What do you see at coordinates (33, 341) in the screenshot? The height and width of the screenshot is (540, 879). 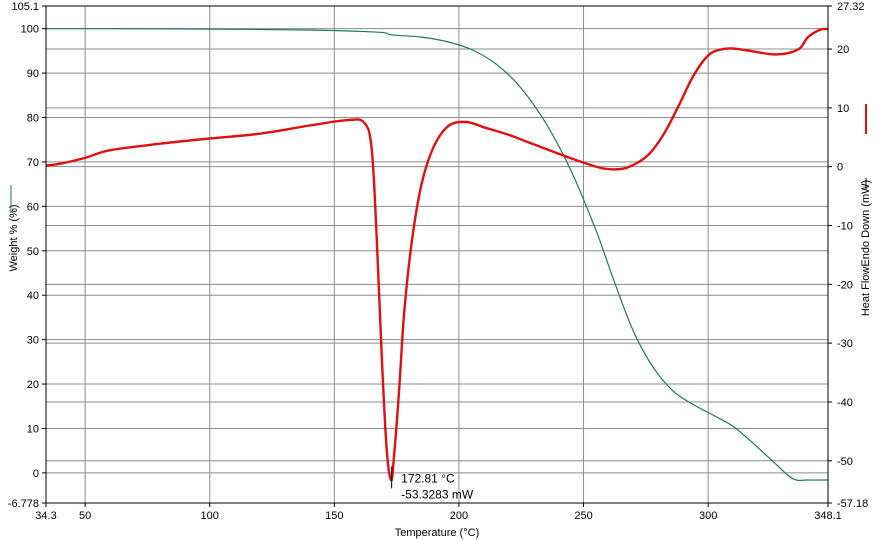 I see `left-tick-label: 30` at bounding box center [33, 341].